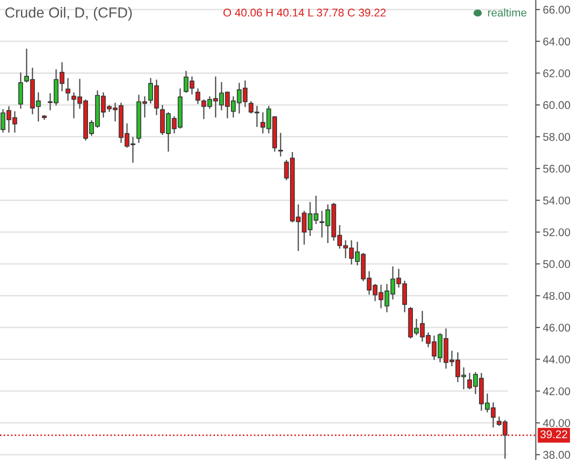 This screenshot has width=579, height=465. Describe the element at coordinates (556, 136) in the screenshot. I see `y-tick-label: 58.00` at that location.